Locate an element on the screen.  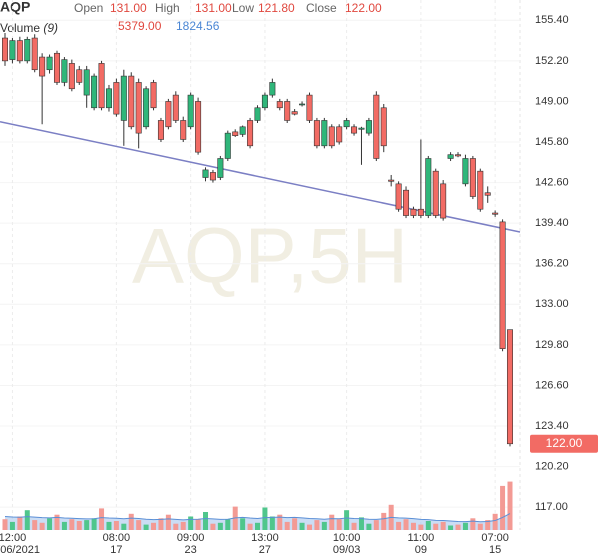
y-tick-label: 142.60 is located at coordinates (552, 182).